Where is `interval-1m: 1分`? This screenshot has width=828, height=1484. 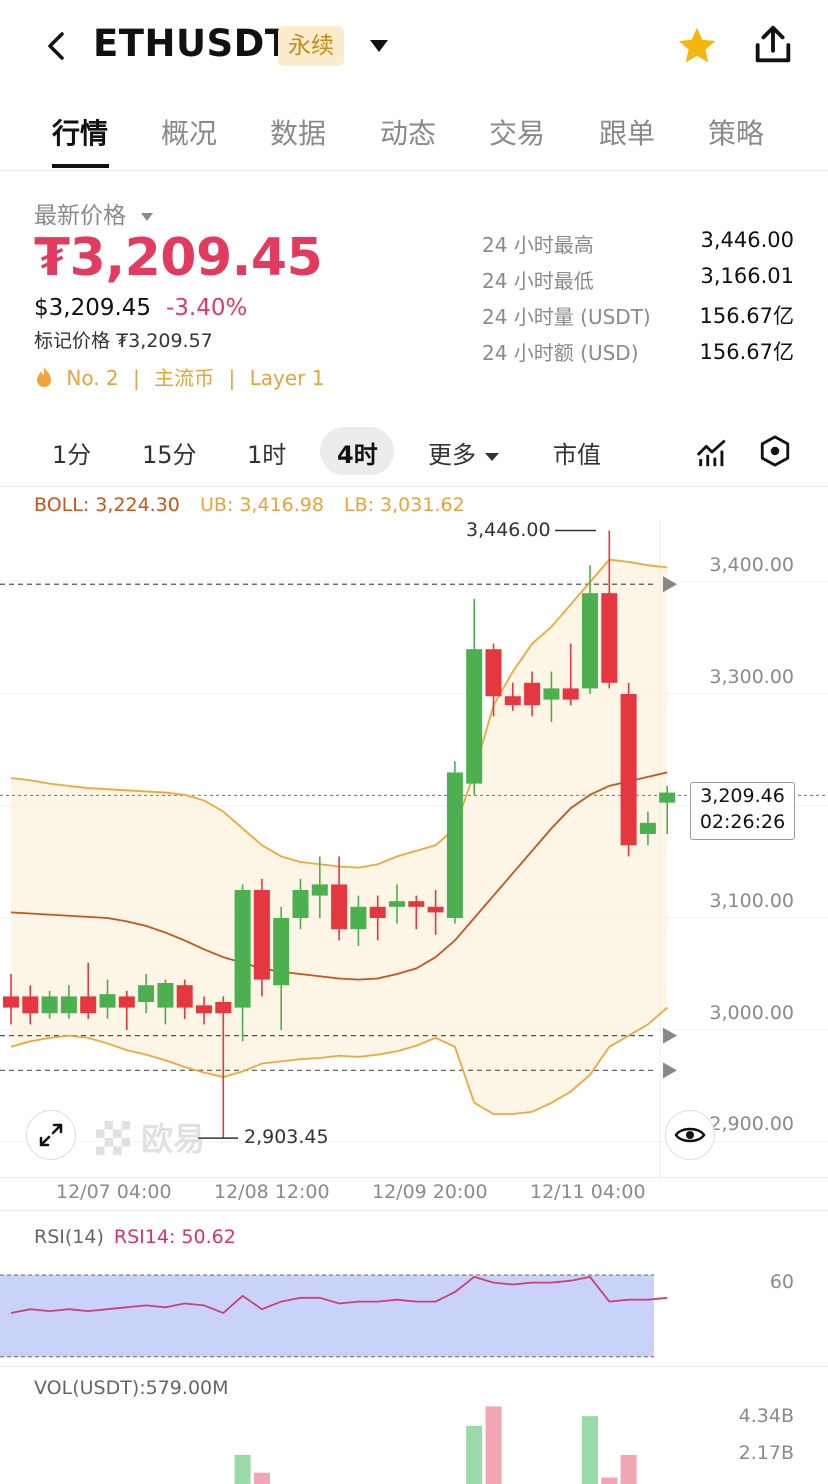 interval-1m: 1分 is located at coordinates (72, 455).